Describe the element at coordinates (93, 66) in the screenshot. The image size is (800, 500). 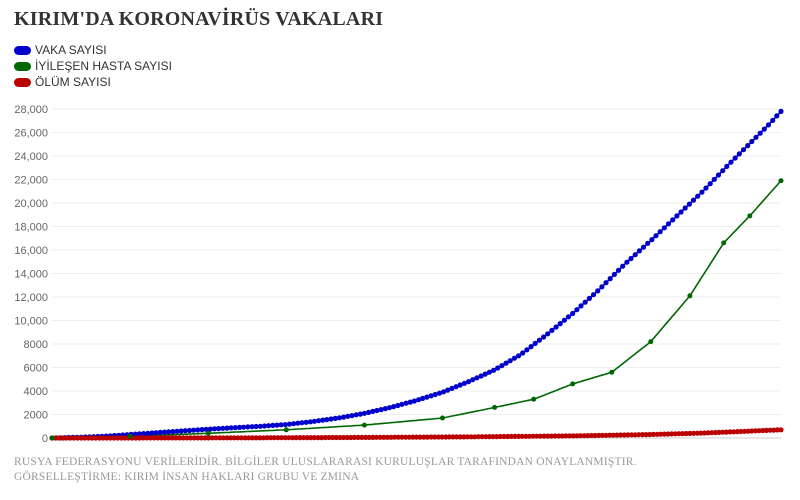
I see `legend-item-recovered: İYİLEŞEN HASTA SAYISI` at that location.